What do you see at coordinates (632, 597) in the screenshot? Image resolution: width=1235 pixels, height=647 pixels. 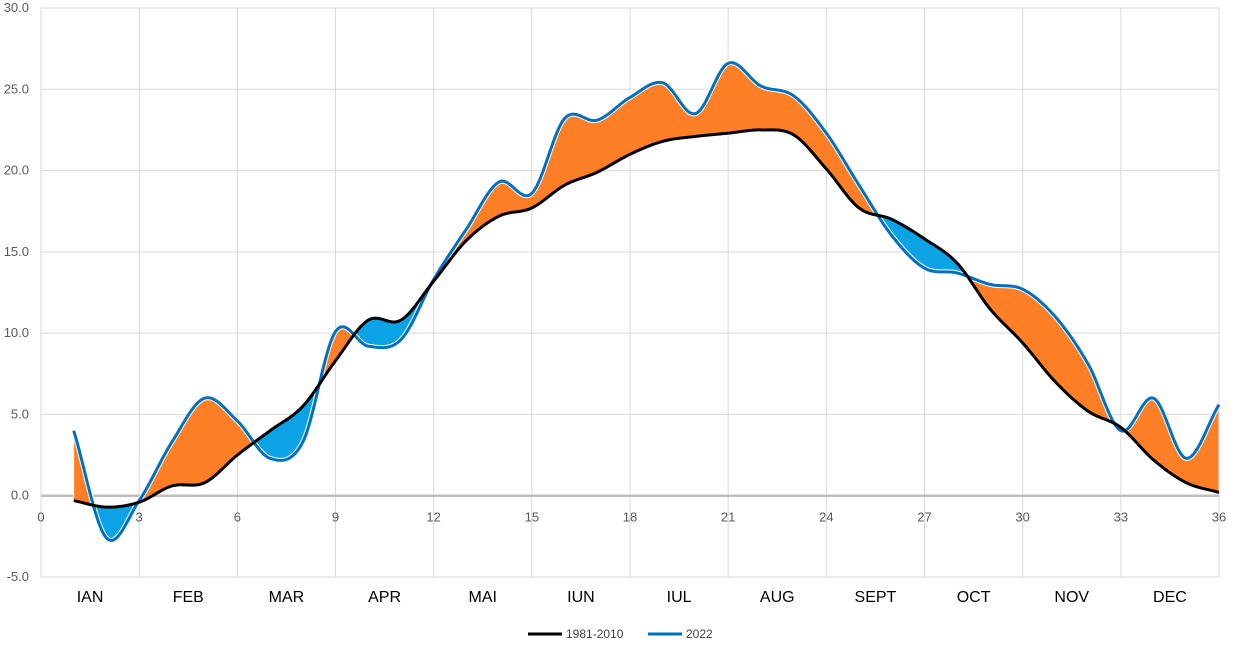 I see `month-labels: IAN FEB MAR APR MAI IUN IUL AUG SEPT OCT NOV DEC` at bounding box center [632, 597].